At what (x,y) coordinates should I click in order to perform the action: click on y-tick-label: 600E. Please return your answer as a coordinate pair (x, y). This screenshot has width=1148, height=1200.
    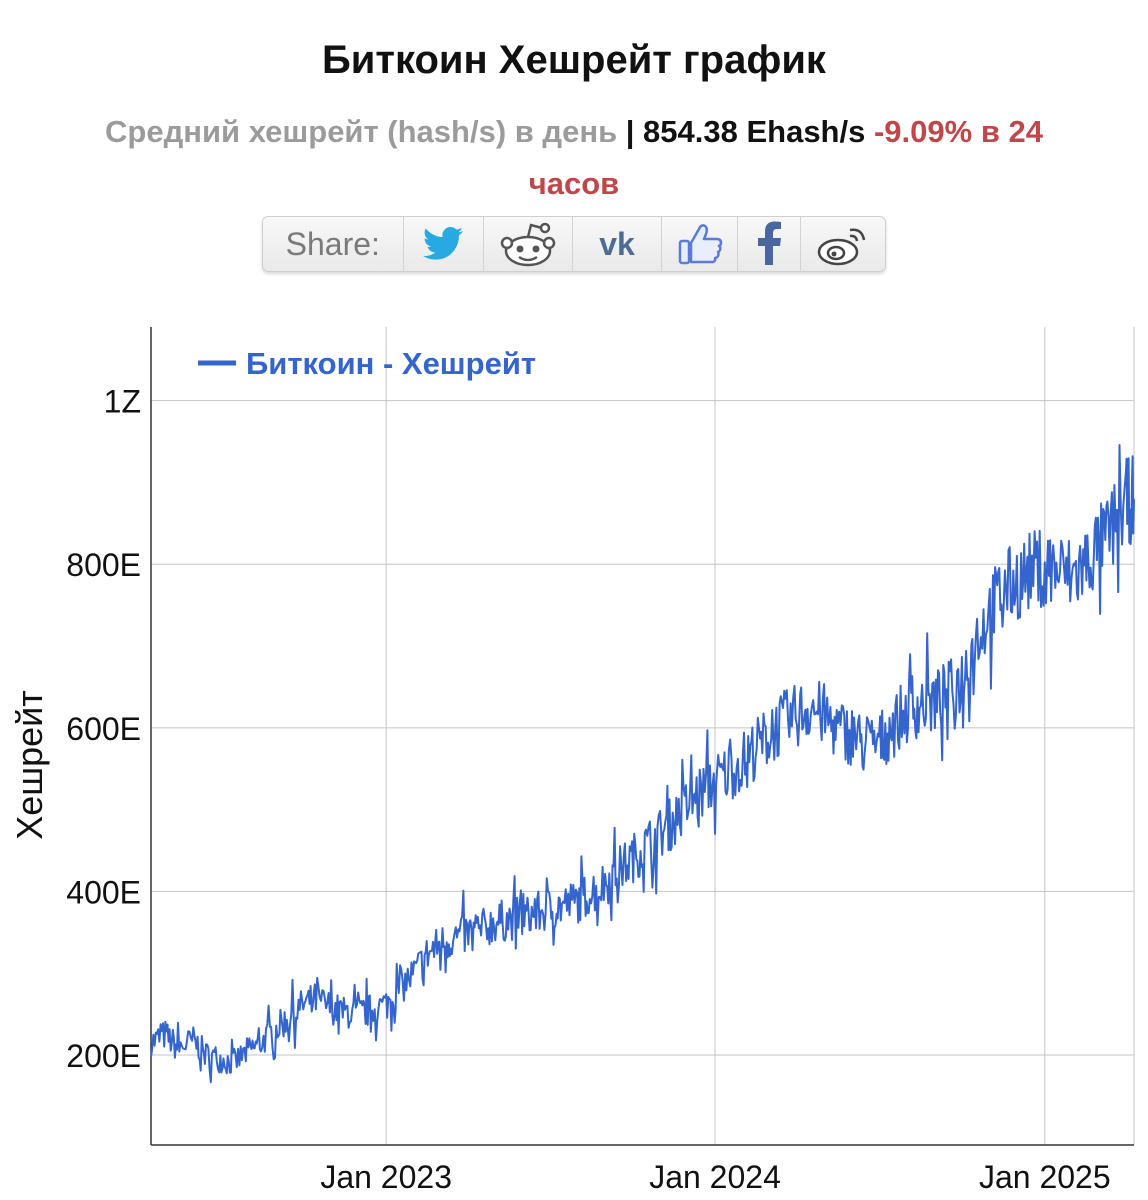
    Looking at the image, I should click on (103, 729).